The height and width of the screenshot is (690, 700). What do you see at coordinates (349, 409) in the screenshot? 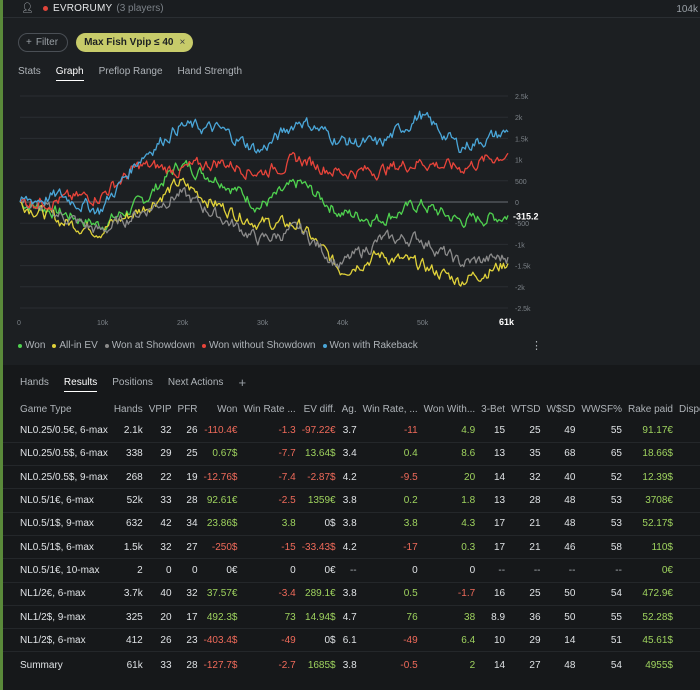
I see `column-header: Ag.` at bounding box center [349, 409].